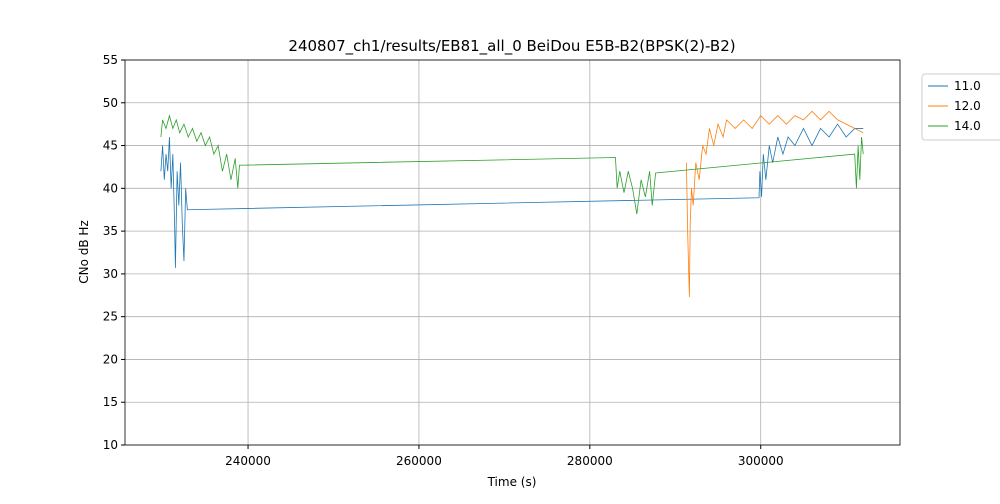  Describe the element at coordinates (110, 274) in the screenshot. I see `y-tick-label: 30` at that location.